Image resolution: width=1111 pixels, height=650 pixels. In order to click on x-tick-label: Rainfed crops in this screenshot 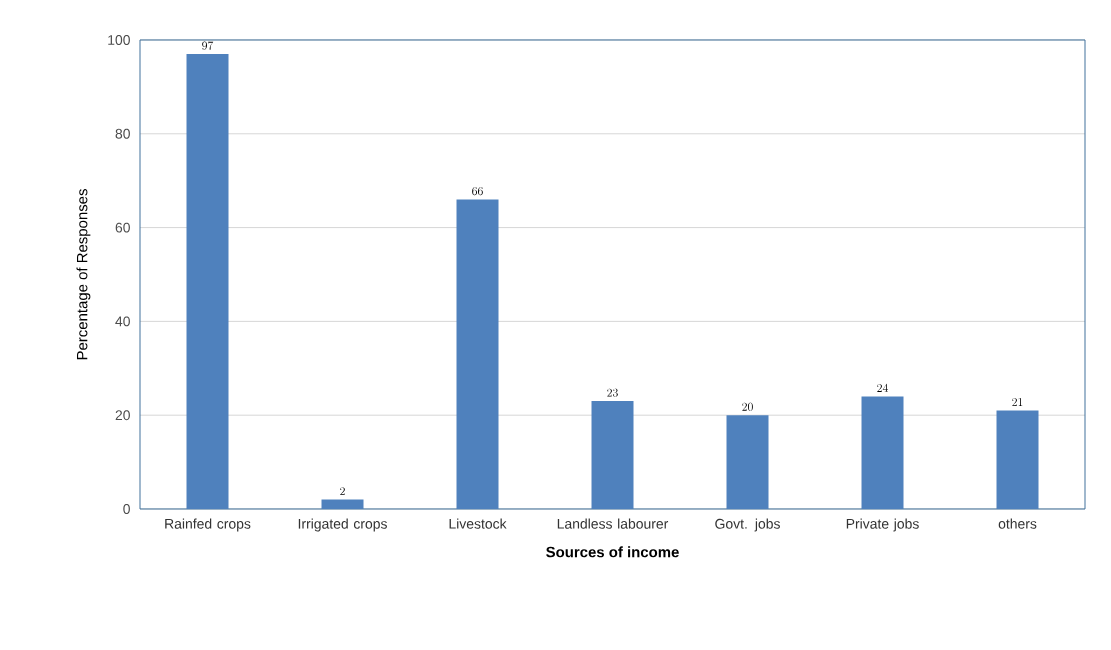, I will do `click(208, 525)`.